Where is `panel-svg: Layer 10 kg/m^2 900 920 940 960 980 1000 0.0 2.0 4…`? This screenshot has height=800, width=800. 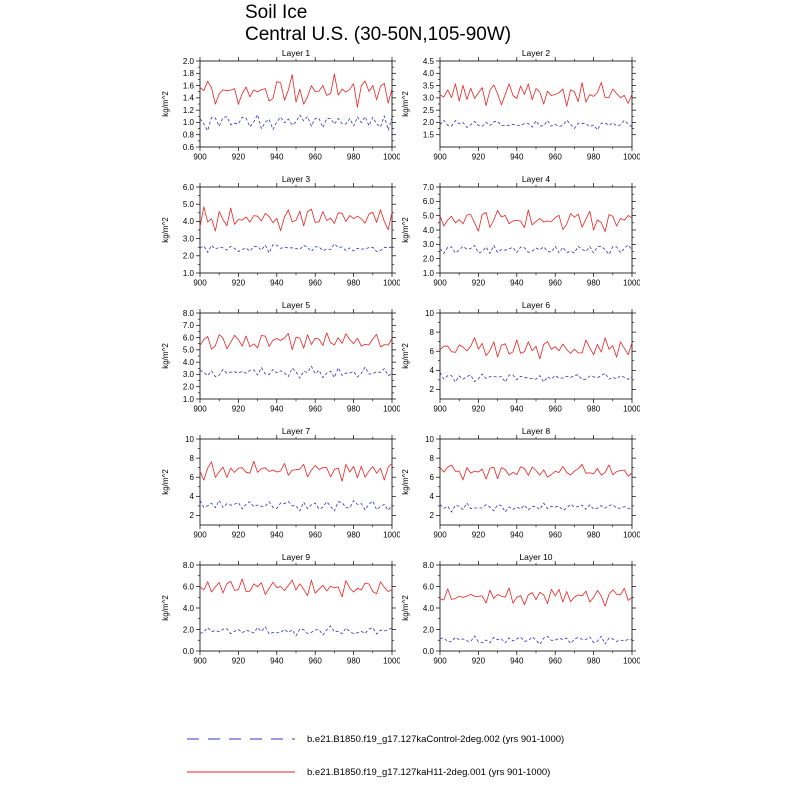 panel-svg: Layer 10 kg/m^2 900 920 940 960 980 1000 0.0 2.0 4… is located at coordinates (521, 609).